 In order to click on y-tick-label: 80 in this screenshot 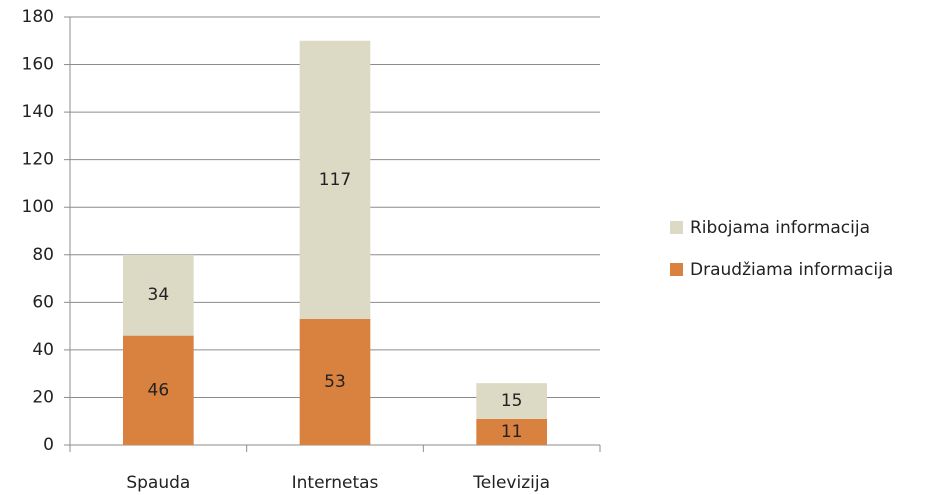, I will do `click(43, 255)`.